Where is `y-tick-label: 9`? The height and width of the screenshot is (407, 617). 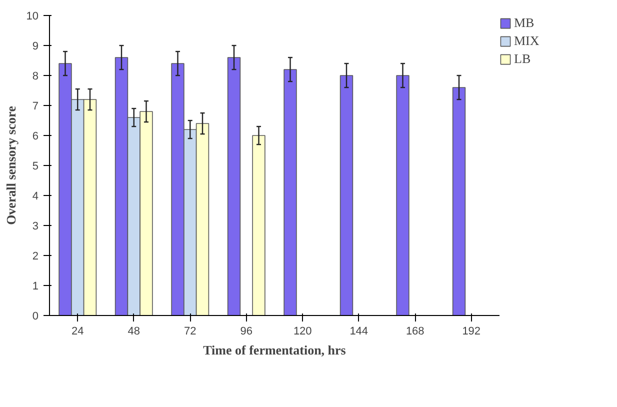
y-tick-label: 9 is located at coordinates (35, 46).